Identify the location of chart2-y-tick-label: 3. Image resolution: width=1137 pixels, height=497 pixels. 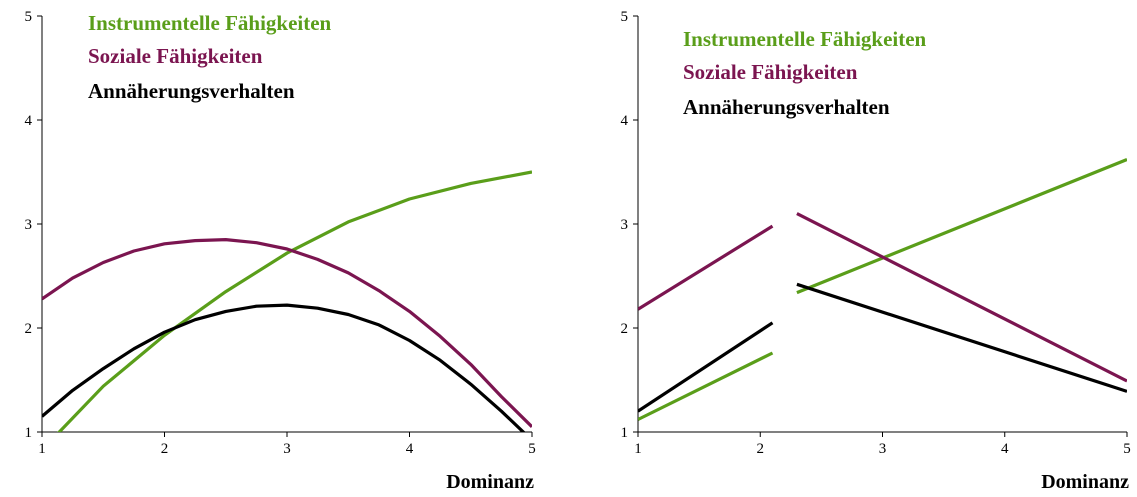
(625, 225).